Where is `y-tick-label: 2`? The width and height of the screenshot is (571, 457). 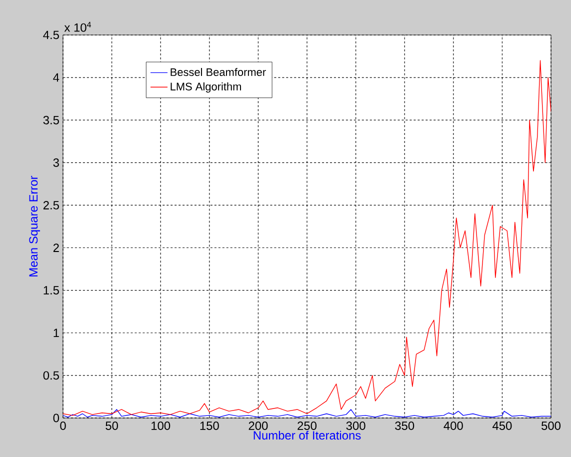 y-tick-label: 2 is located at coordinates (56, 248).